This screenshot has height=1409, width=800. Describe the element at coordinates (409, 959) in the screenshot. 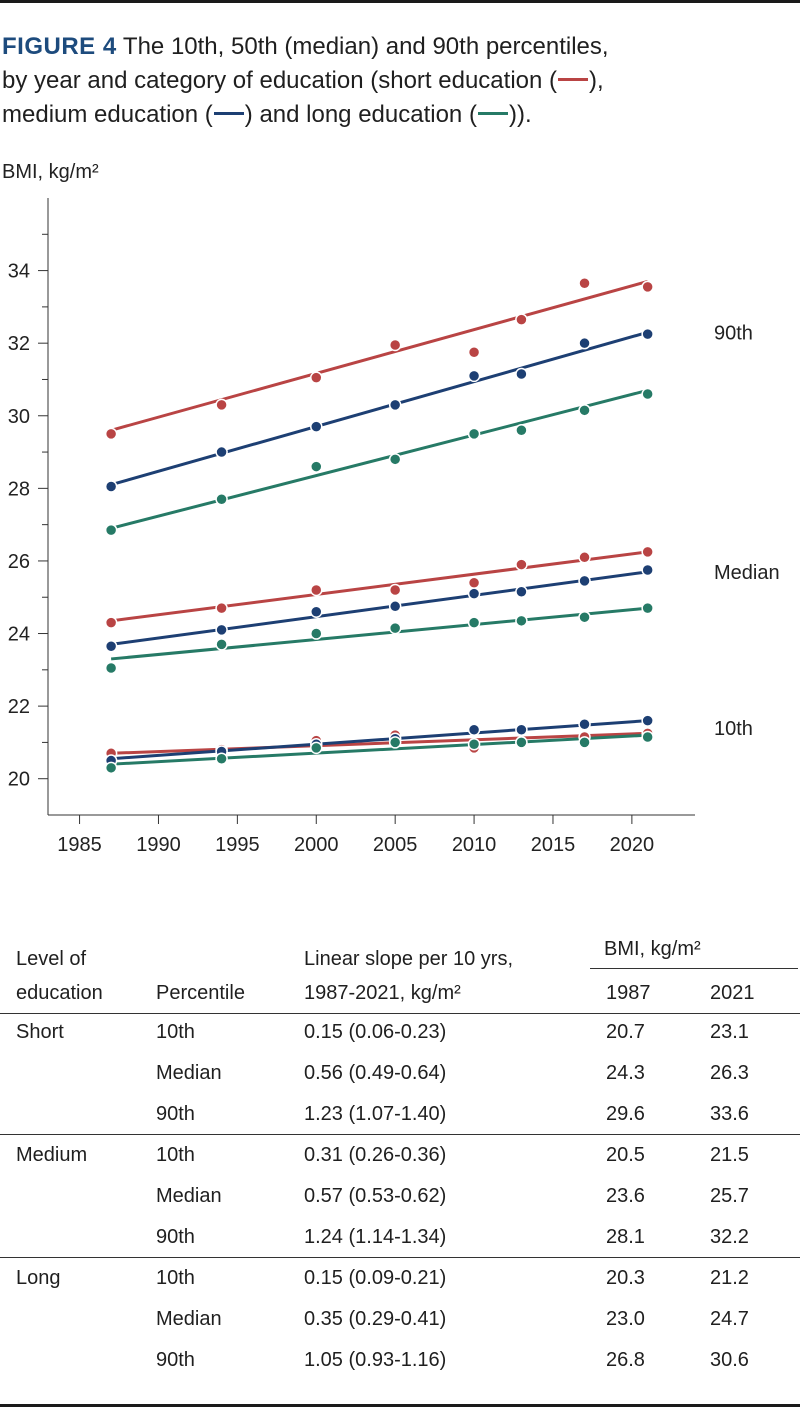

I see `header-slope-1: Linear slope per 10 yrs,` at that location.